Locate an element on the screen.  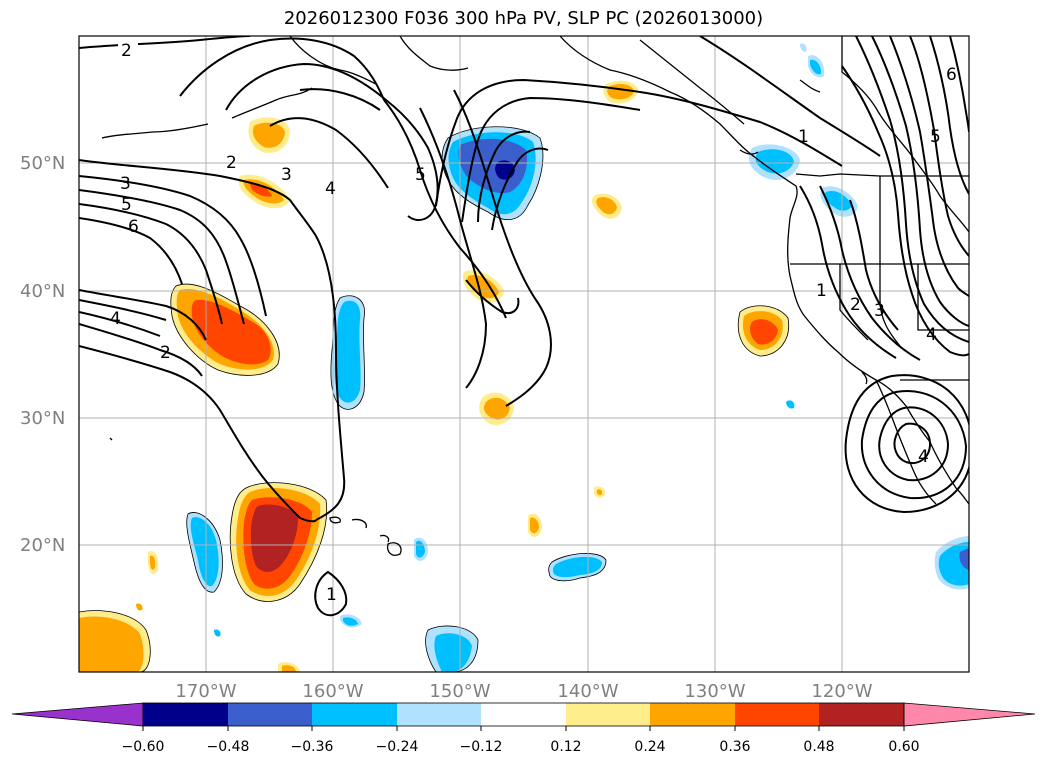
lat-label: 50°N is located at coordinates (42, 163).